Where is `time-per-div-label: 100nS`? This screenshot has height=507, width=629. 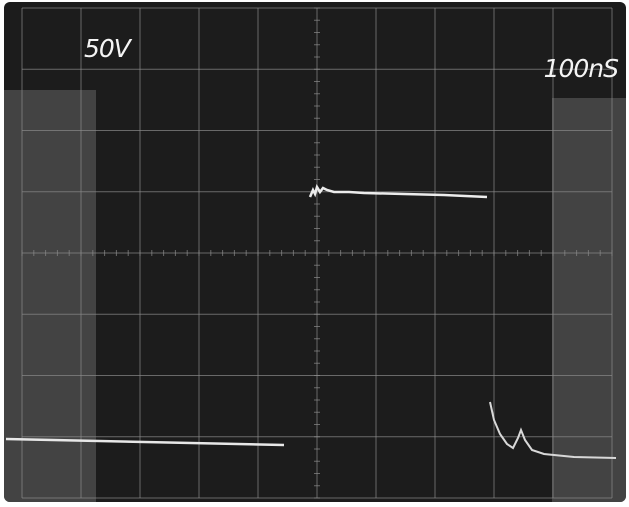 time-per-div-label: 100nS is located at coordinates (581, 68).